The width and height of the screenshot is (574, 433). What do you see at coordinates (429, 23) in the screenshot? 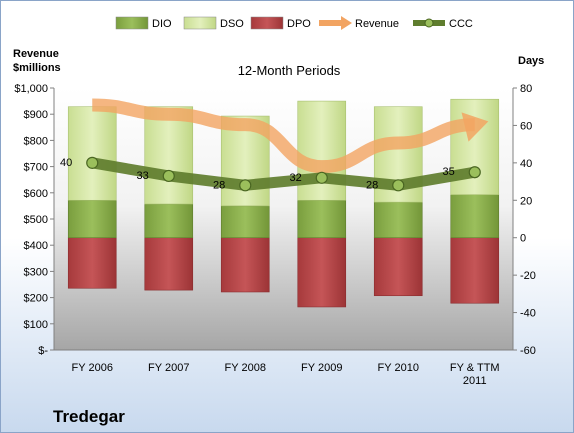
I see `legend-swatch-ccc-marker` at bounding box center [429, 23].